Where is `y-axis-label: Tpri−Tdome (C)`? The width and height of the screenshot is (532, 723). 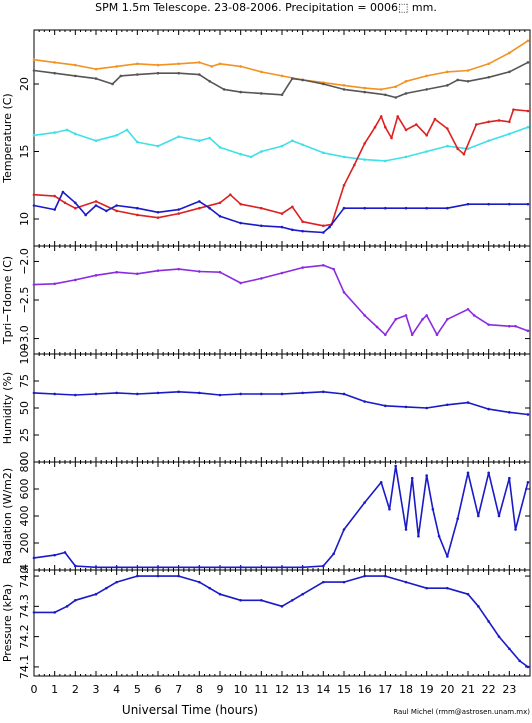
y-axis-label: Tpri−Tdome (C) is located at coordinates (7, 300).